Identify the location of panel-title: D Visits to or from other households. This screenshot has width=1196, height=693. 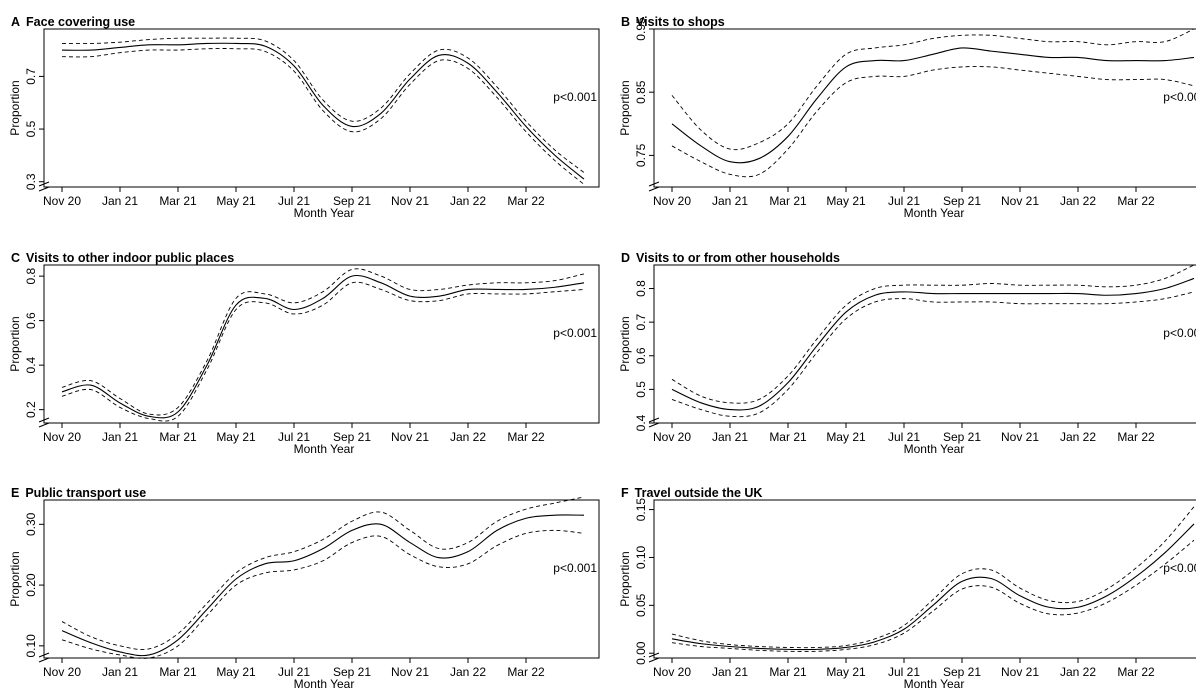
(730, 258).